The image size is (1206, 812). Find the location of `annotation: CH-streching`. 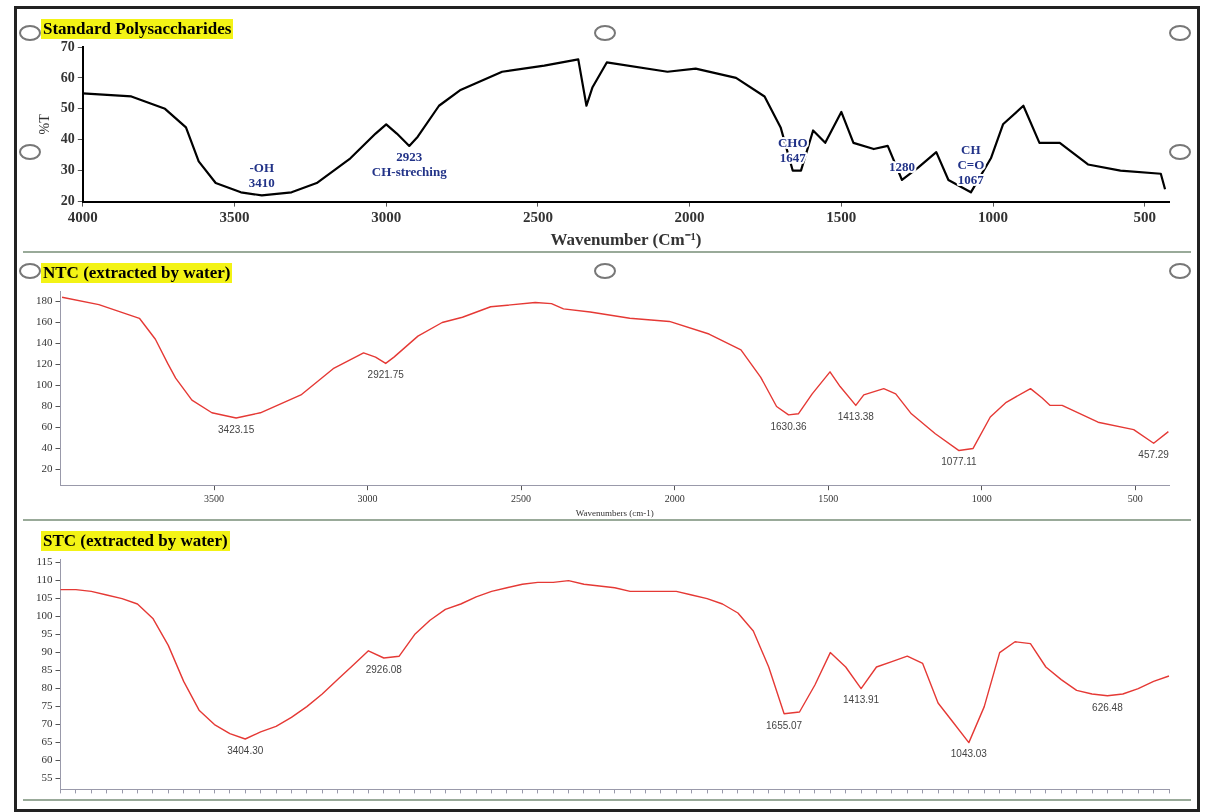

annotation: CH-streching is located at coordinates (409, 172).